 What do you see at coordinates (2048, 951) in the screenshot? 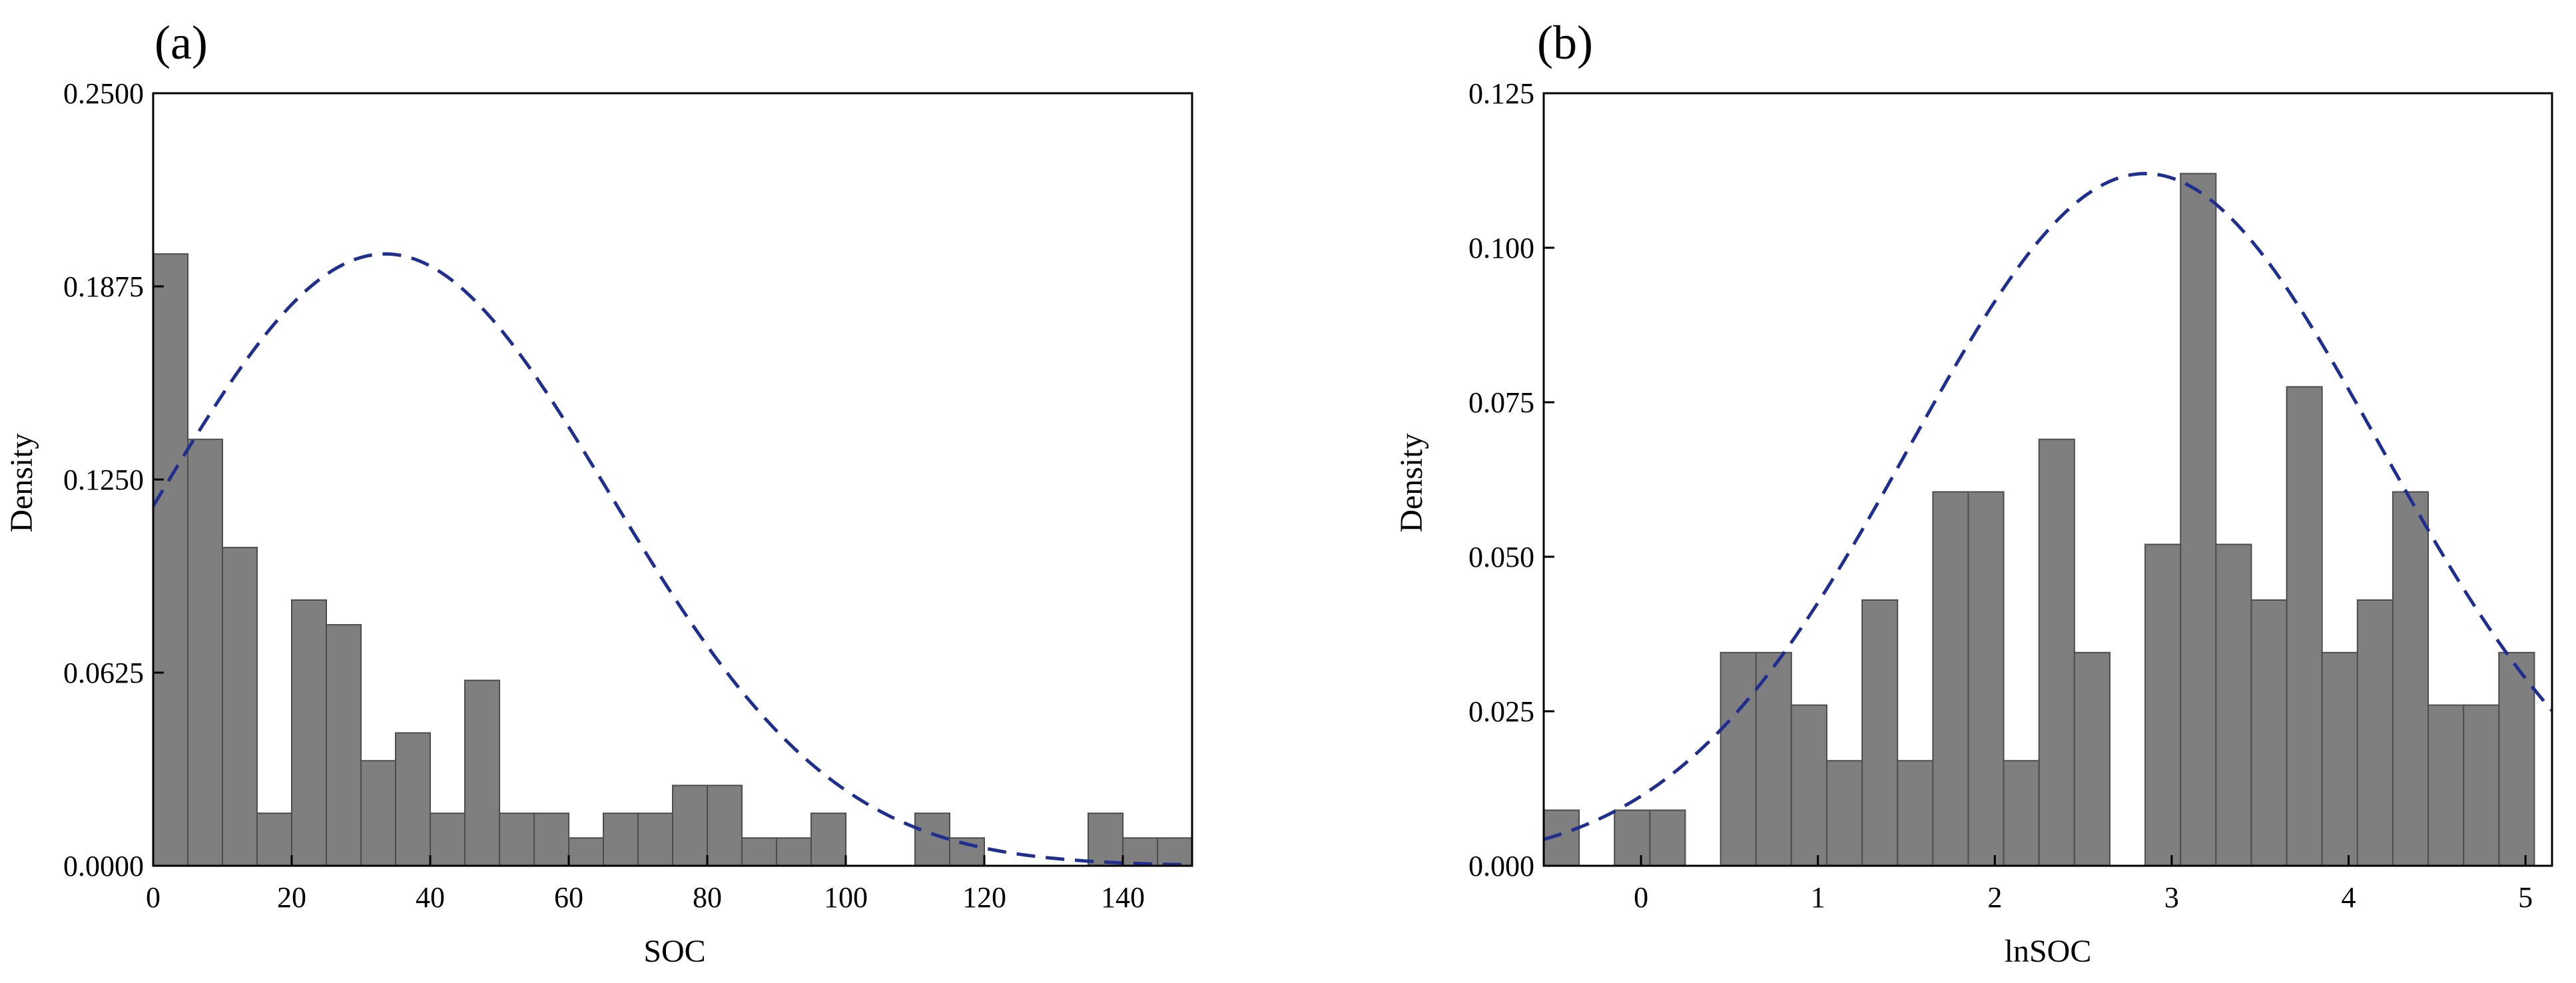
I see `x-axis-label-b: lnSOC` at bounding box center [2048, 951].